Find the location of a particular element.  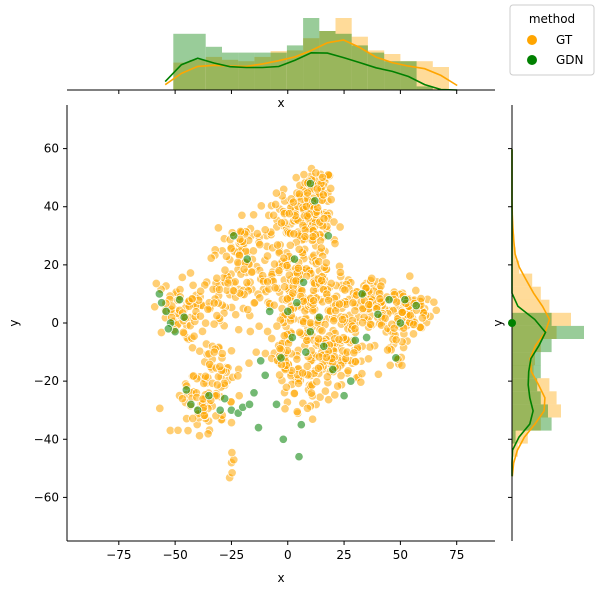

x-tick-label: −75 is located at coordinates (118, 555).